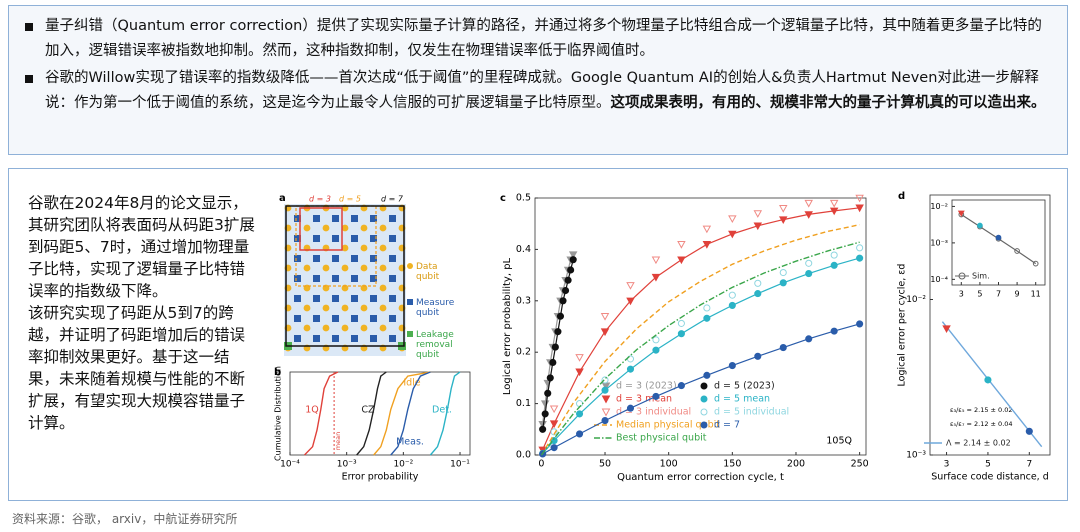 The image size is (1080, 532). Describe the element at coordinates (1036, 294) in the screenshot. I see `x-tick-label: 11` at that location.